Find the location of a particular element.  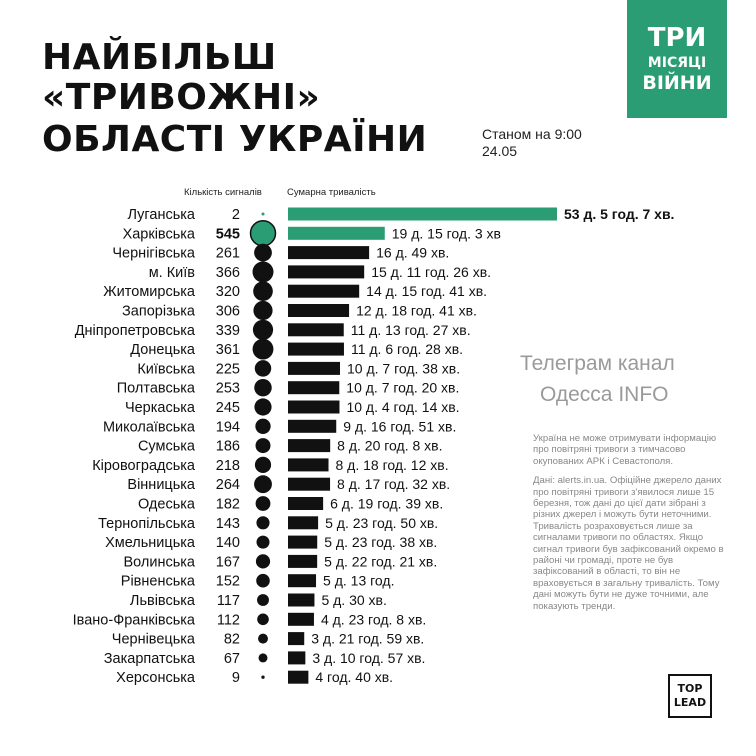

signal-count-label: 152 is located at coordinates (228, 582).